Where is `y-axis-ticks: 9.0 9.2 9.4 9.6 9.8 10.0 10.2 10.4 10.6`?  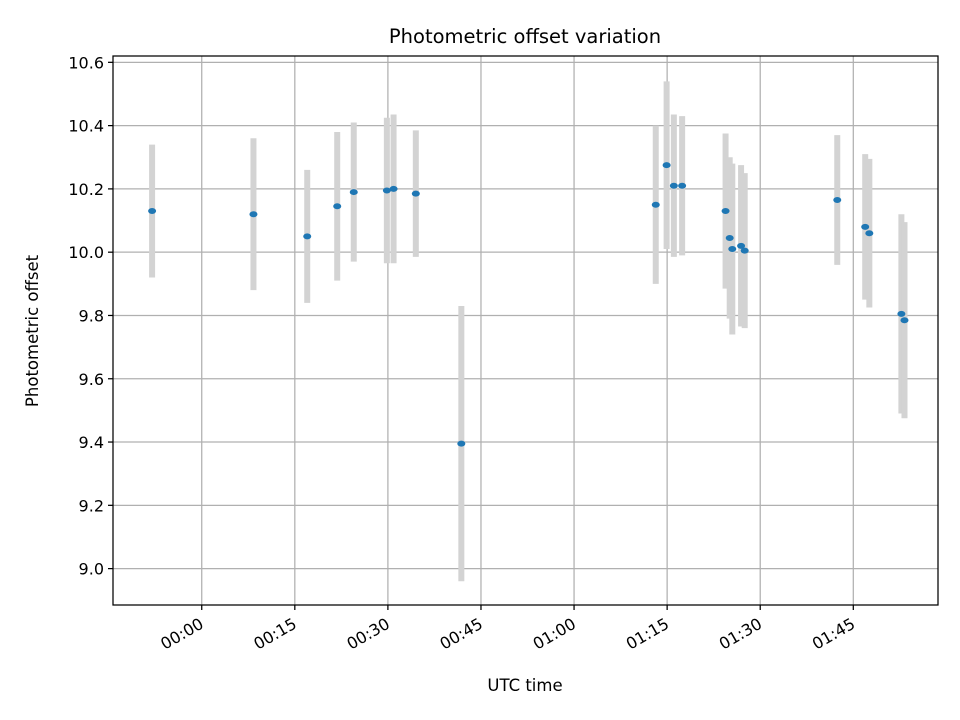 y-axis-ticks: 9.0 9.2 9.4 9.6 9.8 10.0 10.2 10.4 10.6 is located at coordinates (90, 316).